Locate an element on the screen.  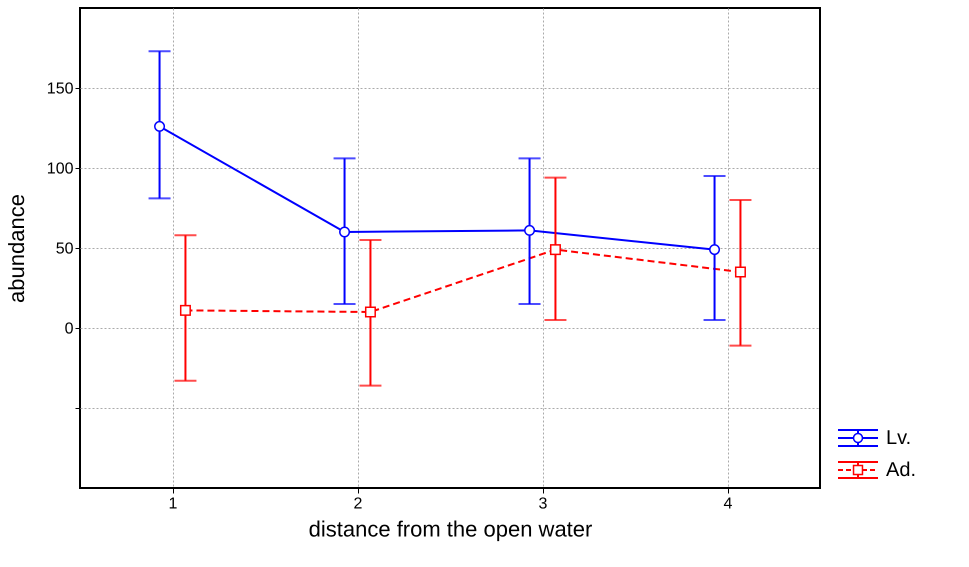
y-tick-label: 50 is located at coordinates (65, 249).